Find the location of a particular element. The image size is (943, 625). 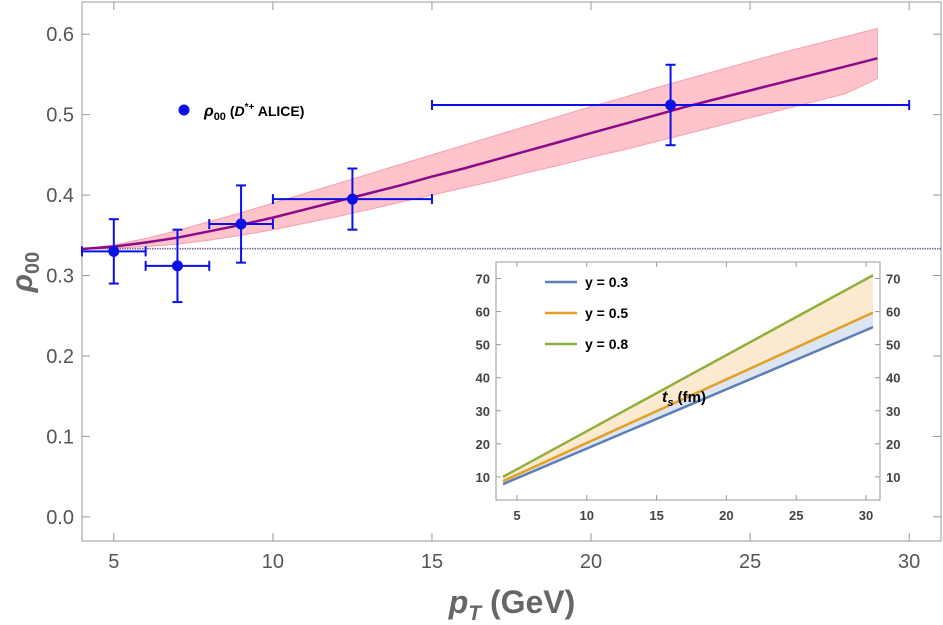

inset-x-tick-label: 25 is located at coordinates (796, 515).